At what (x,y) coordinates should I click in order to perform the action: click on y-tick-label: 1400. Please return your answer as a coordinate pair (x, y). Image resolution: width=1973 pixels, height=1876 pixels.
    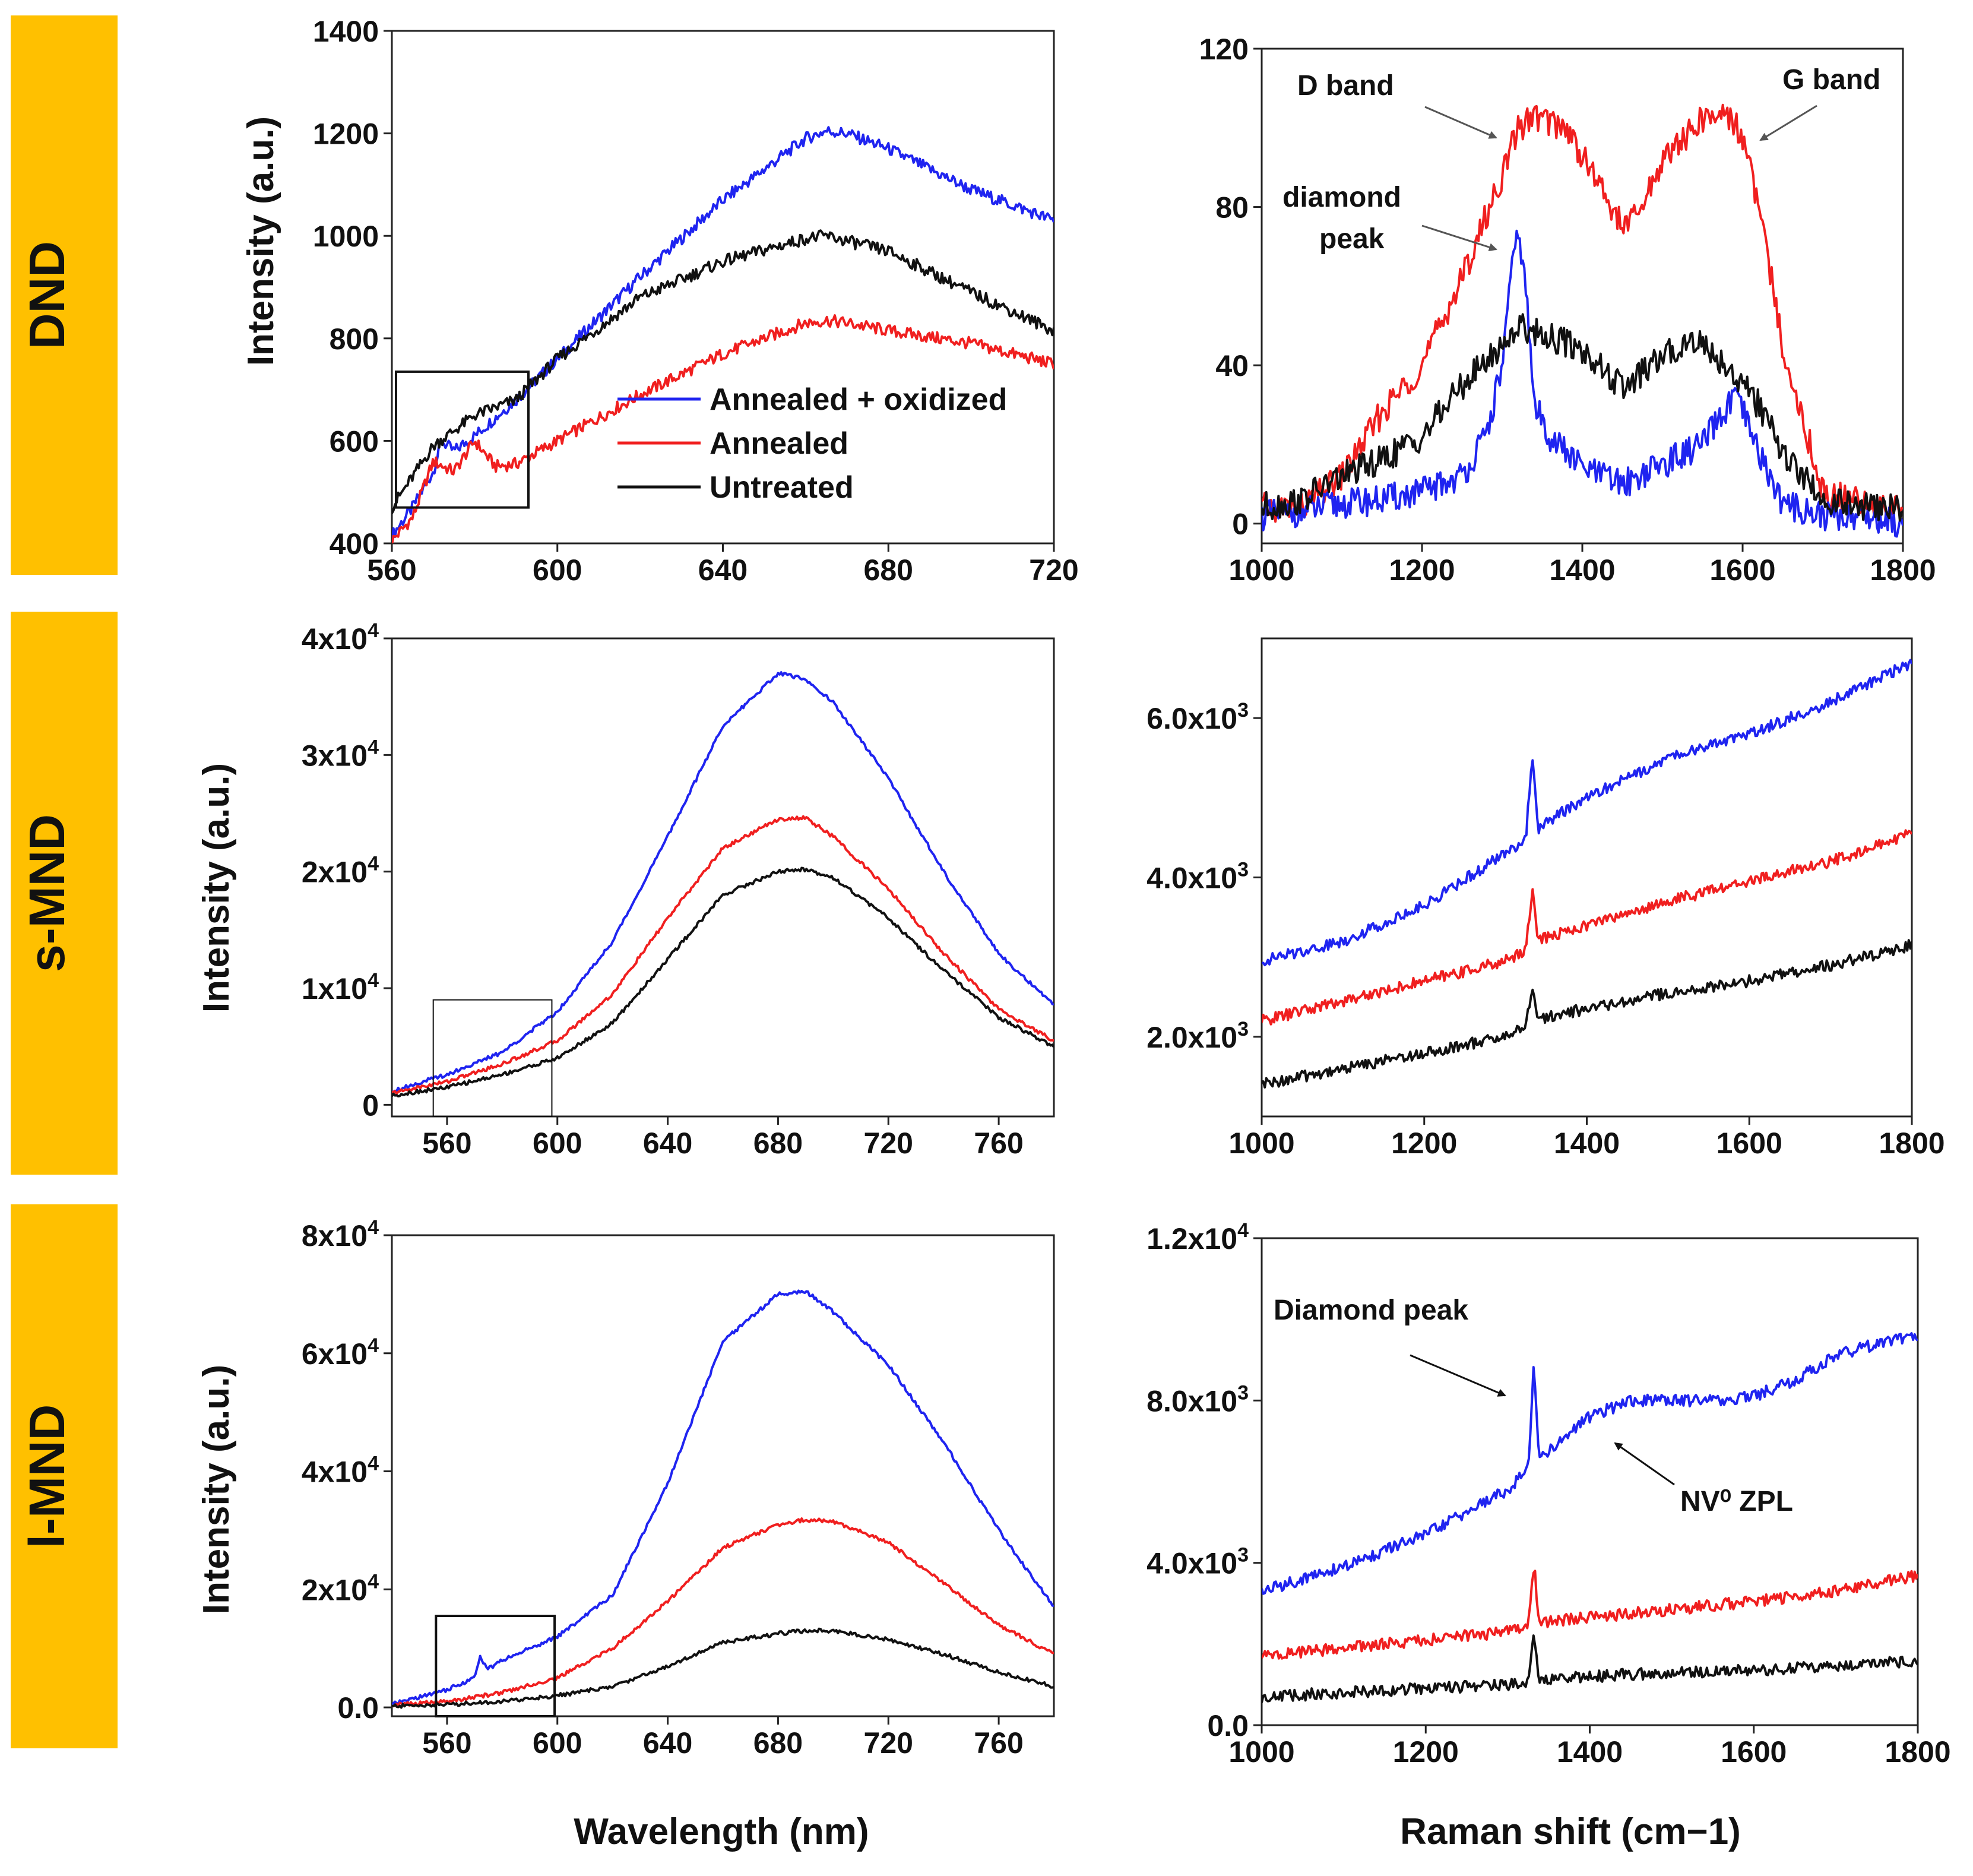
    Looking at the image, I should click on (346, 31).